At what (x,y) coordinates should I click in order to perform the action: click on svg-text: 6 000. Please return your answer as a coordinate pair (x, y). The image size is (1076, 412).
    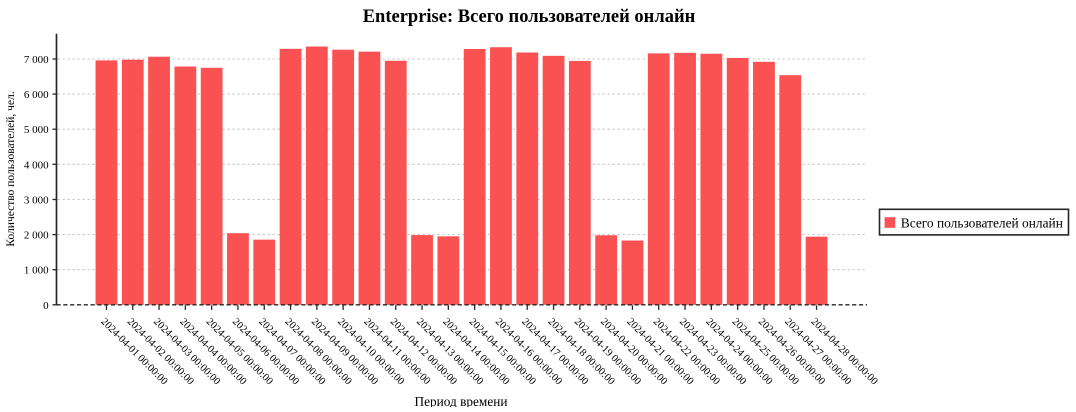
    Looking at the image, I should click on (36, 95).